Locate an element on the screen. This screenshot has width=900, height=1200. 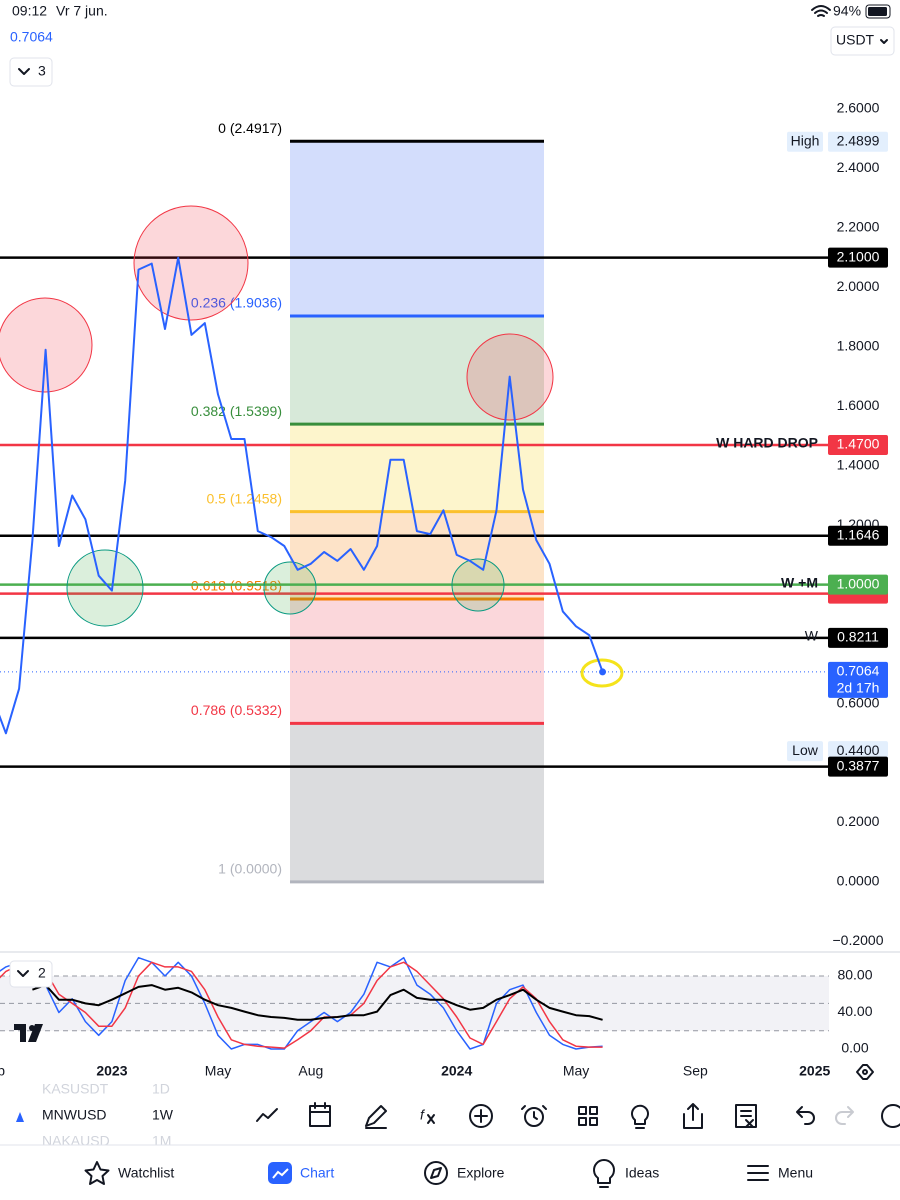
battery-icon is located at coordinates (878, 11).